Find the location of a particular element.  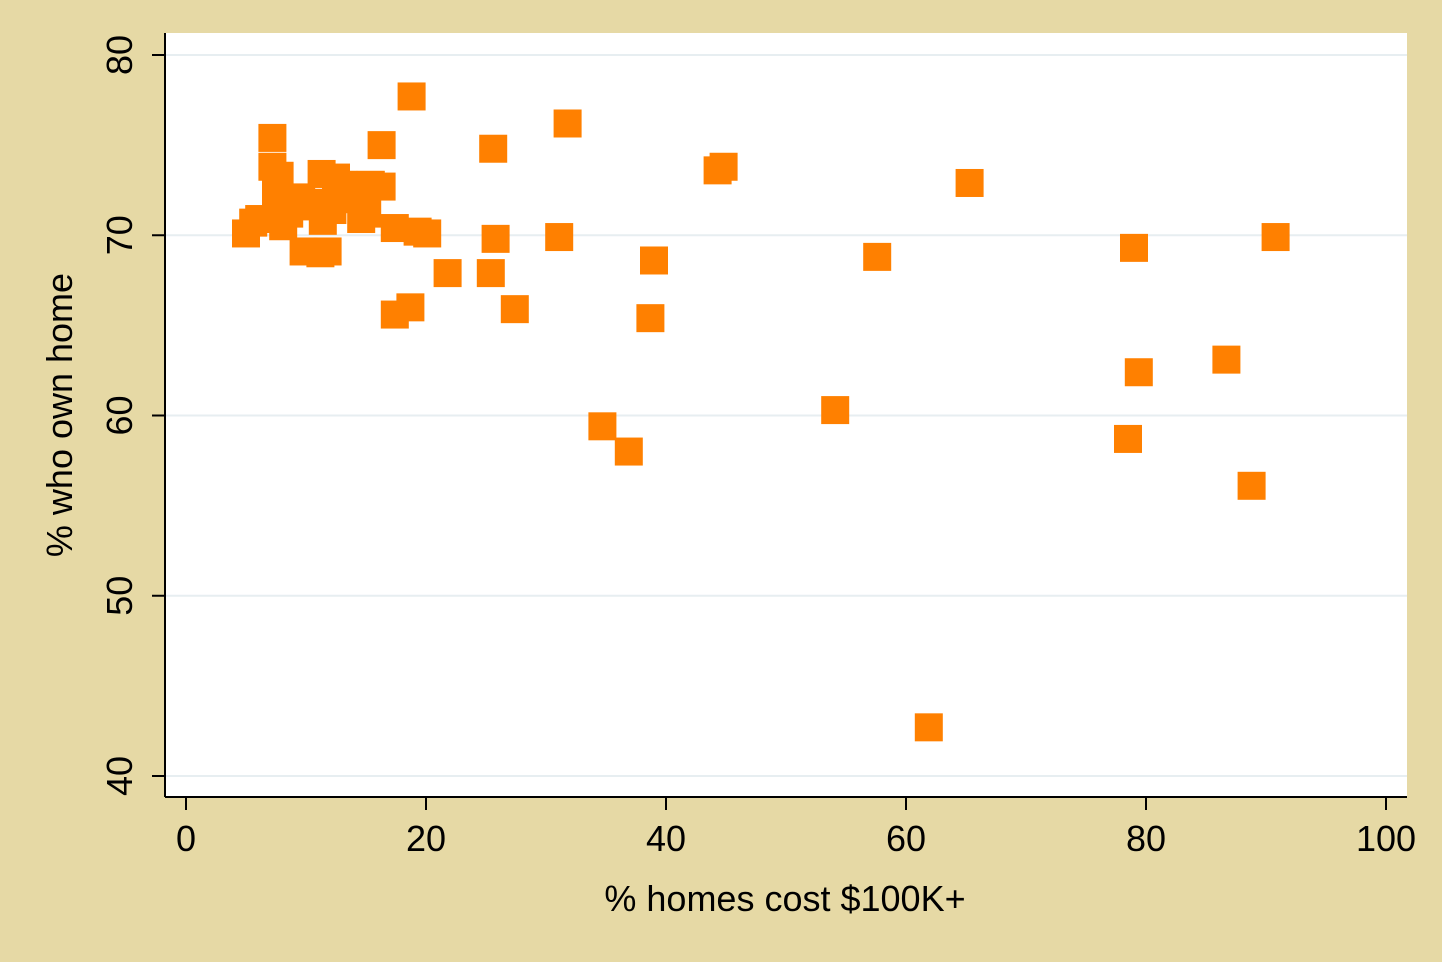

y-tick-label: 70 is located at coordinates (119, 235).